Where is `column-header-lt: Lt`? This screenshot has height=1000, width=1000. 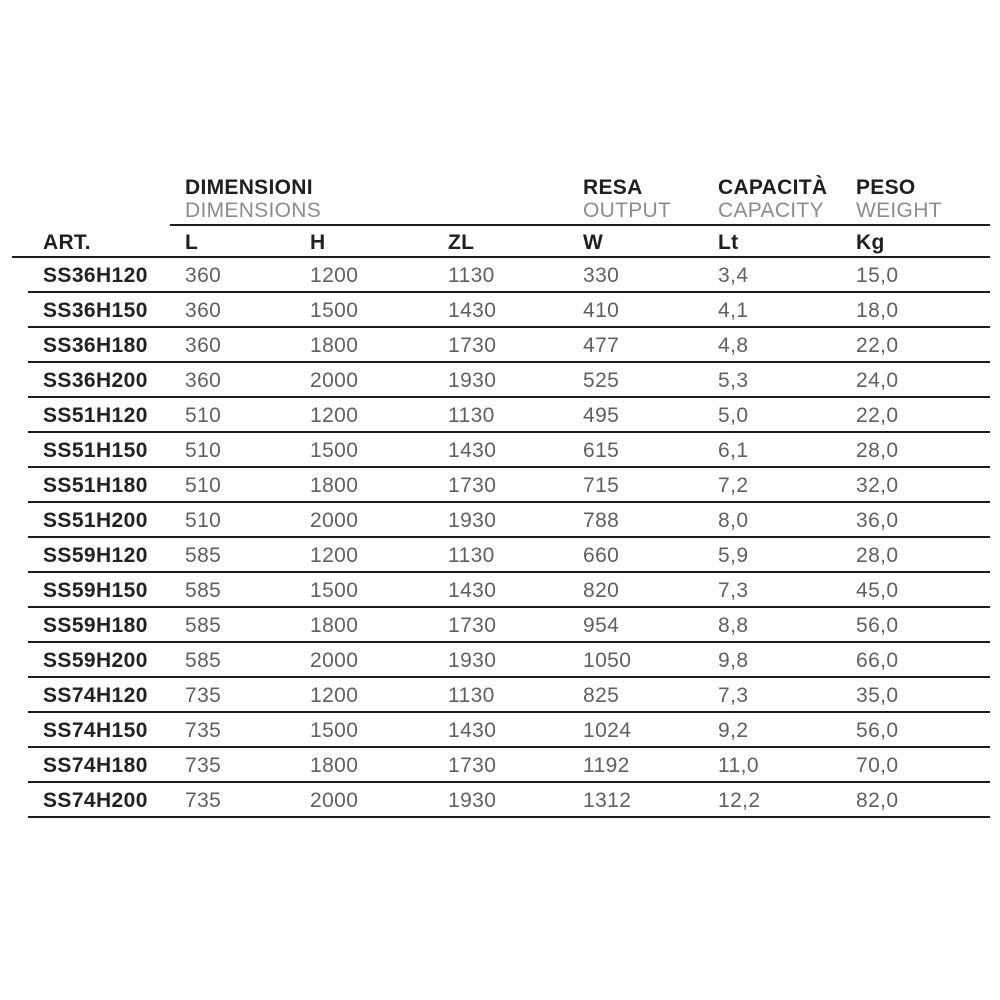 column-header-lt: Lt is located at coordinates (728, 242).